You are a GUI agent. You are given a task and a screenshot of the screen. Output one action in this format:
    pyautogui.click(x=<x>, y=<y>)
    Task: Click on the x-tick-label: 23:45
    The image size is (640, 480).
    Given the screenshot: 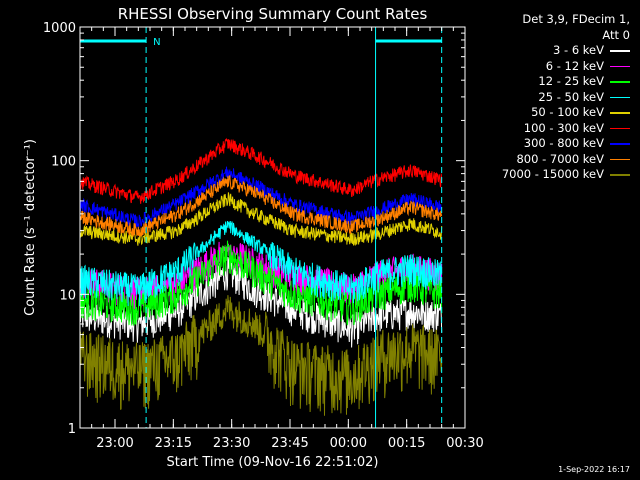 What is the action you would take?
    pyautogui.click(x=289, y=443)
    